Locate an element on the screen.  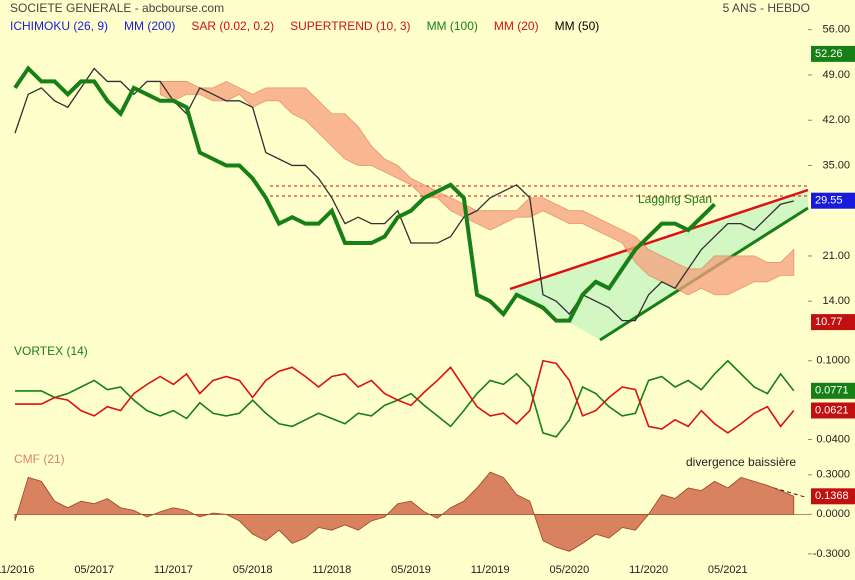
value-tag-label: 0.0621 is located at coordinates (832, 410).